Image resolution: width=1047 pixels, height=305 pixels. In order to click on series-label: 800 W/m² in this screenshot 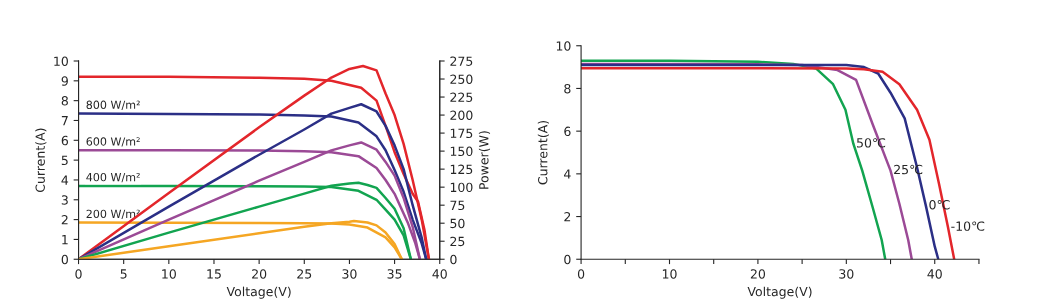, I will do `click(113, 105)`.